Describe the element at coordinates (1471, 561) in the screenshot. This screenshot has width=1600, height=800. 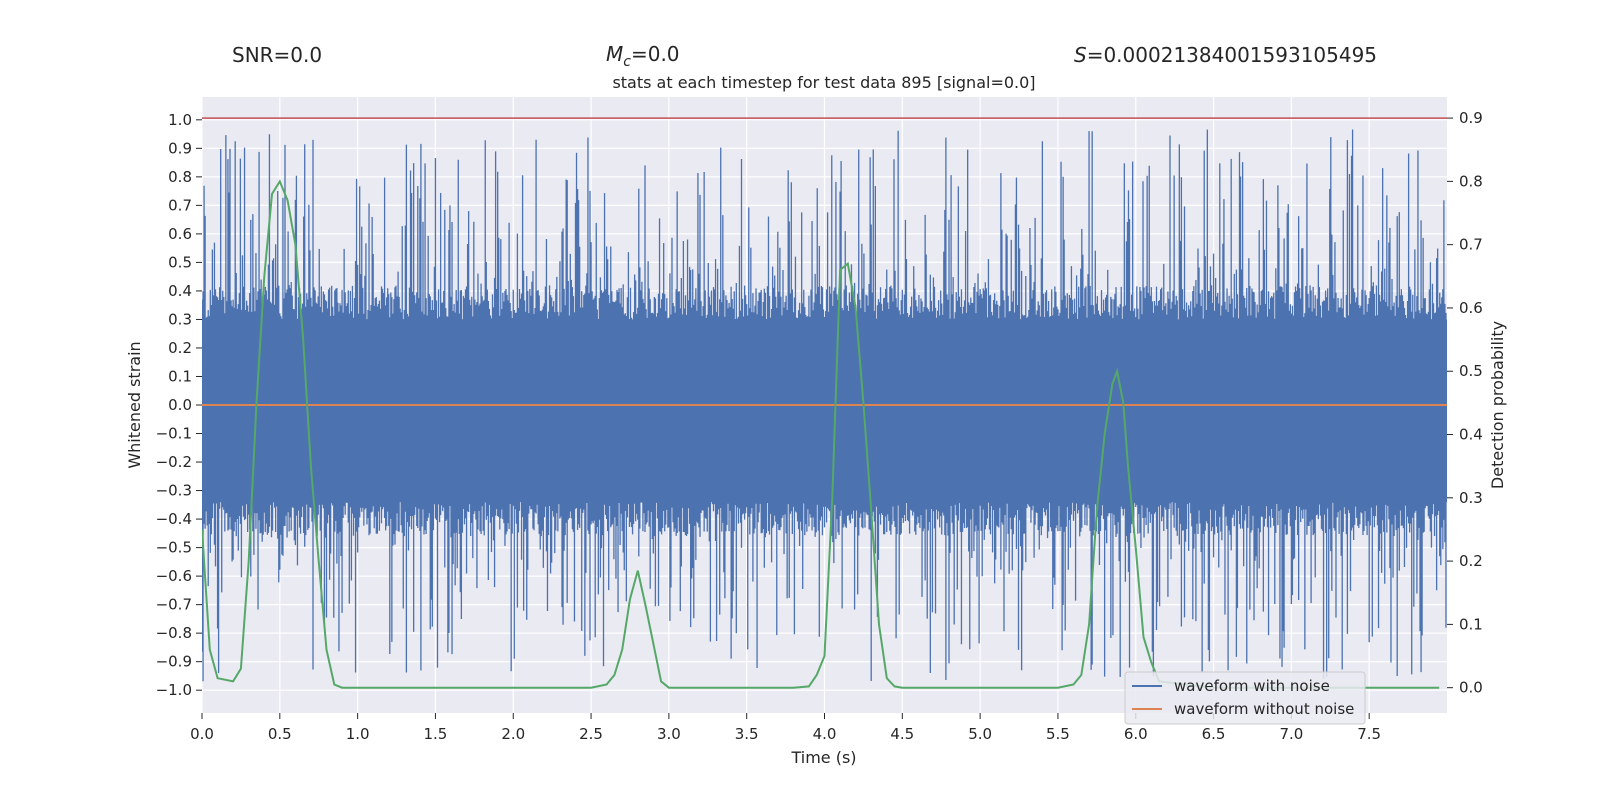
I see `y-right-tick-label-7: 0.2` at that location.